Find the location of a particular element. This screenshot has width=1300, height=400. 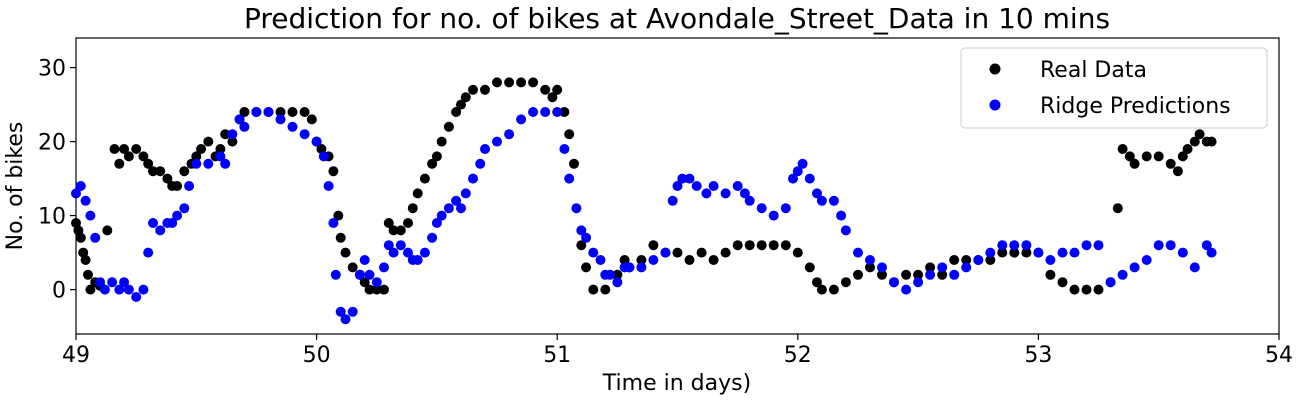

y-tick-label-2: 20 is located at coordinates (52, 143).